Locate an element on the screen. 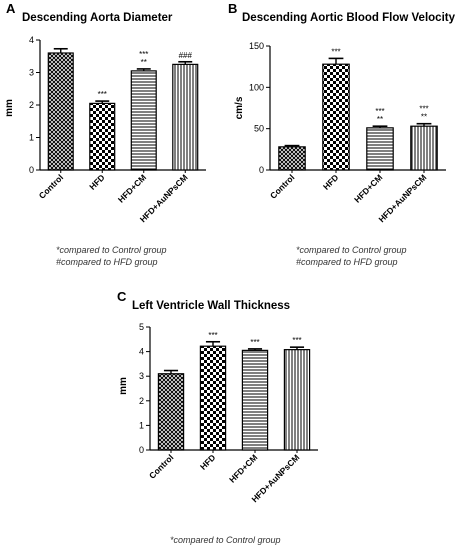 This screenshot has width=467, height=550. y-tick-label: 100 is located at coordinates (256, 87).